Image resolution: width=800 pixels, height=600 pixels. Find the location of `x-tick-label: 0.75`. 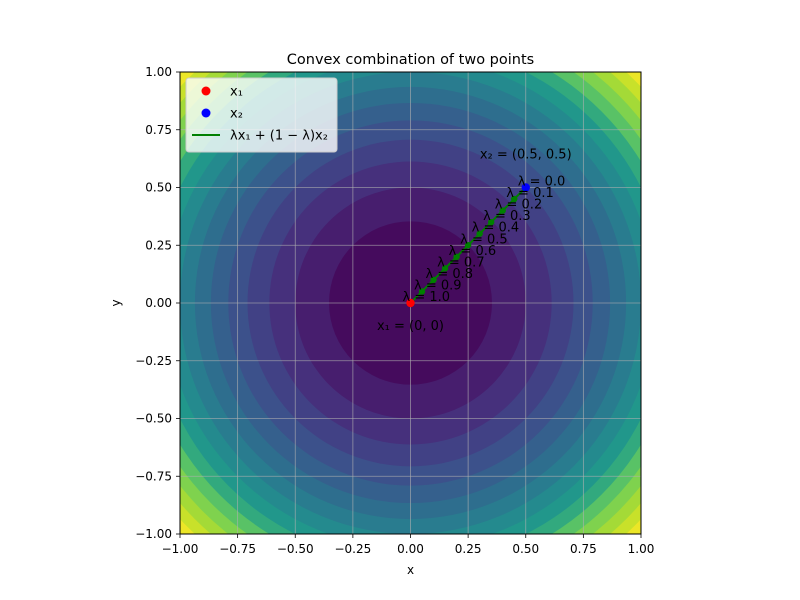

x-tick-label: 0.75 is located at coordinates (583, 549).